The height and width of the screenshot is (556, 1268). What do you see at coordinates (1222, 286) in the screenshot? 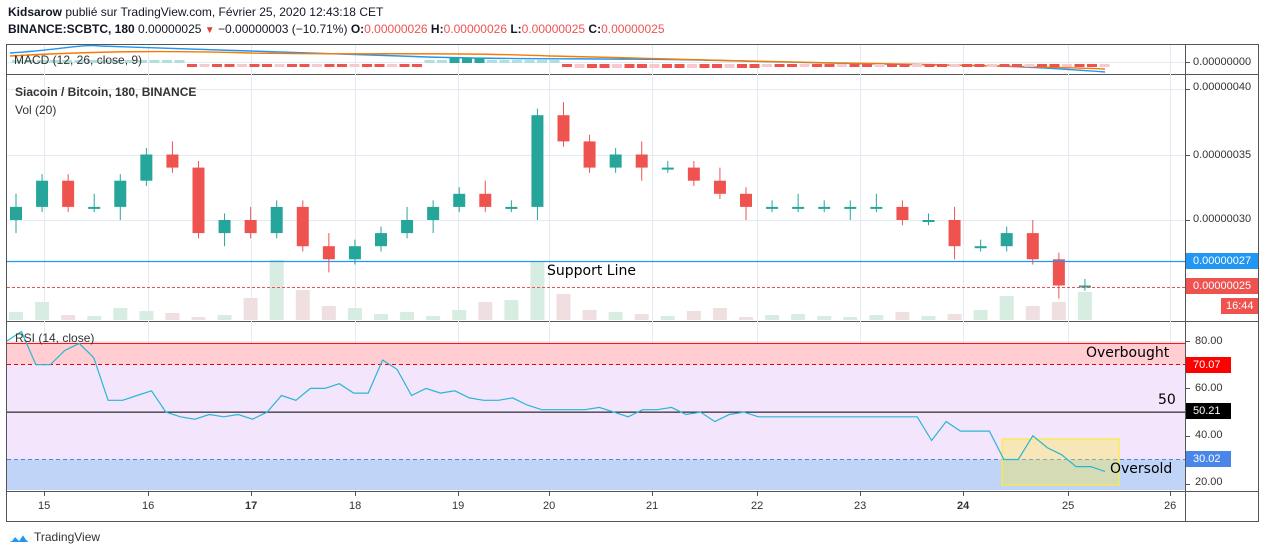
I see `current-price-tag: 0.00000025` at bounding box center [1222, 286].